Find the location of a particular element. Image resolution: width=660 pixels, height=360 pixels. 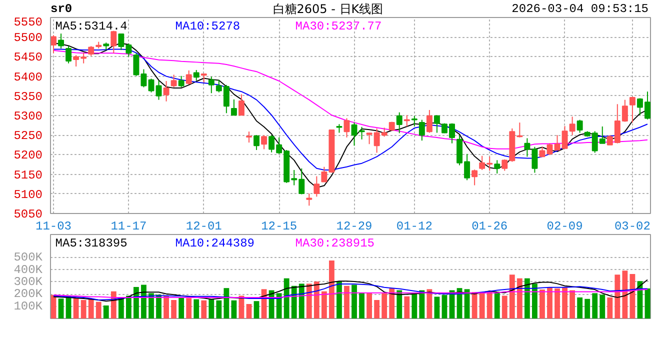

y-tick-label: 400K is located at coordinates (29, 269).